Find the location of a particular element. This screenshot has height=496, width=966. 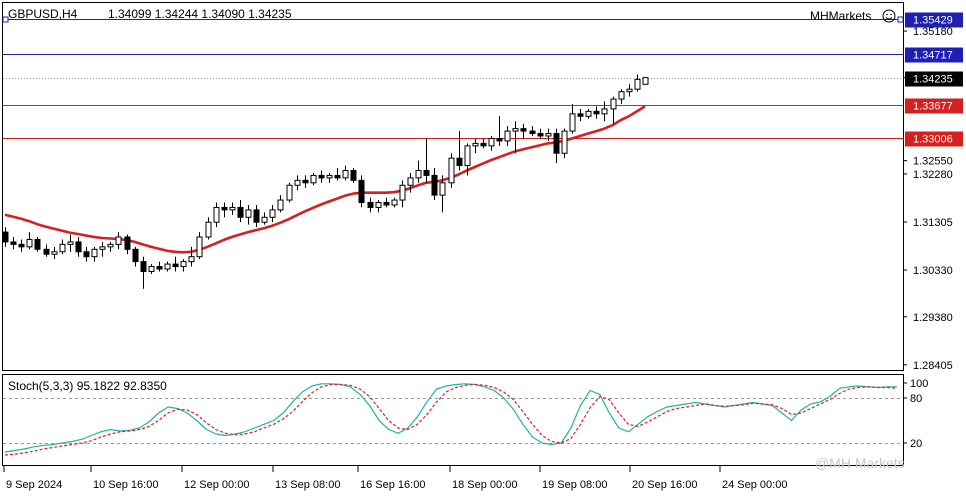

stoch-tick-label: 20 is located at coordinates (916, 444).